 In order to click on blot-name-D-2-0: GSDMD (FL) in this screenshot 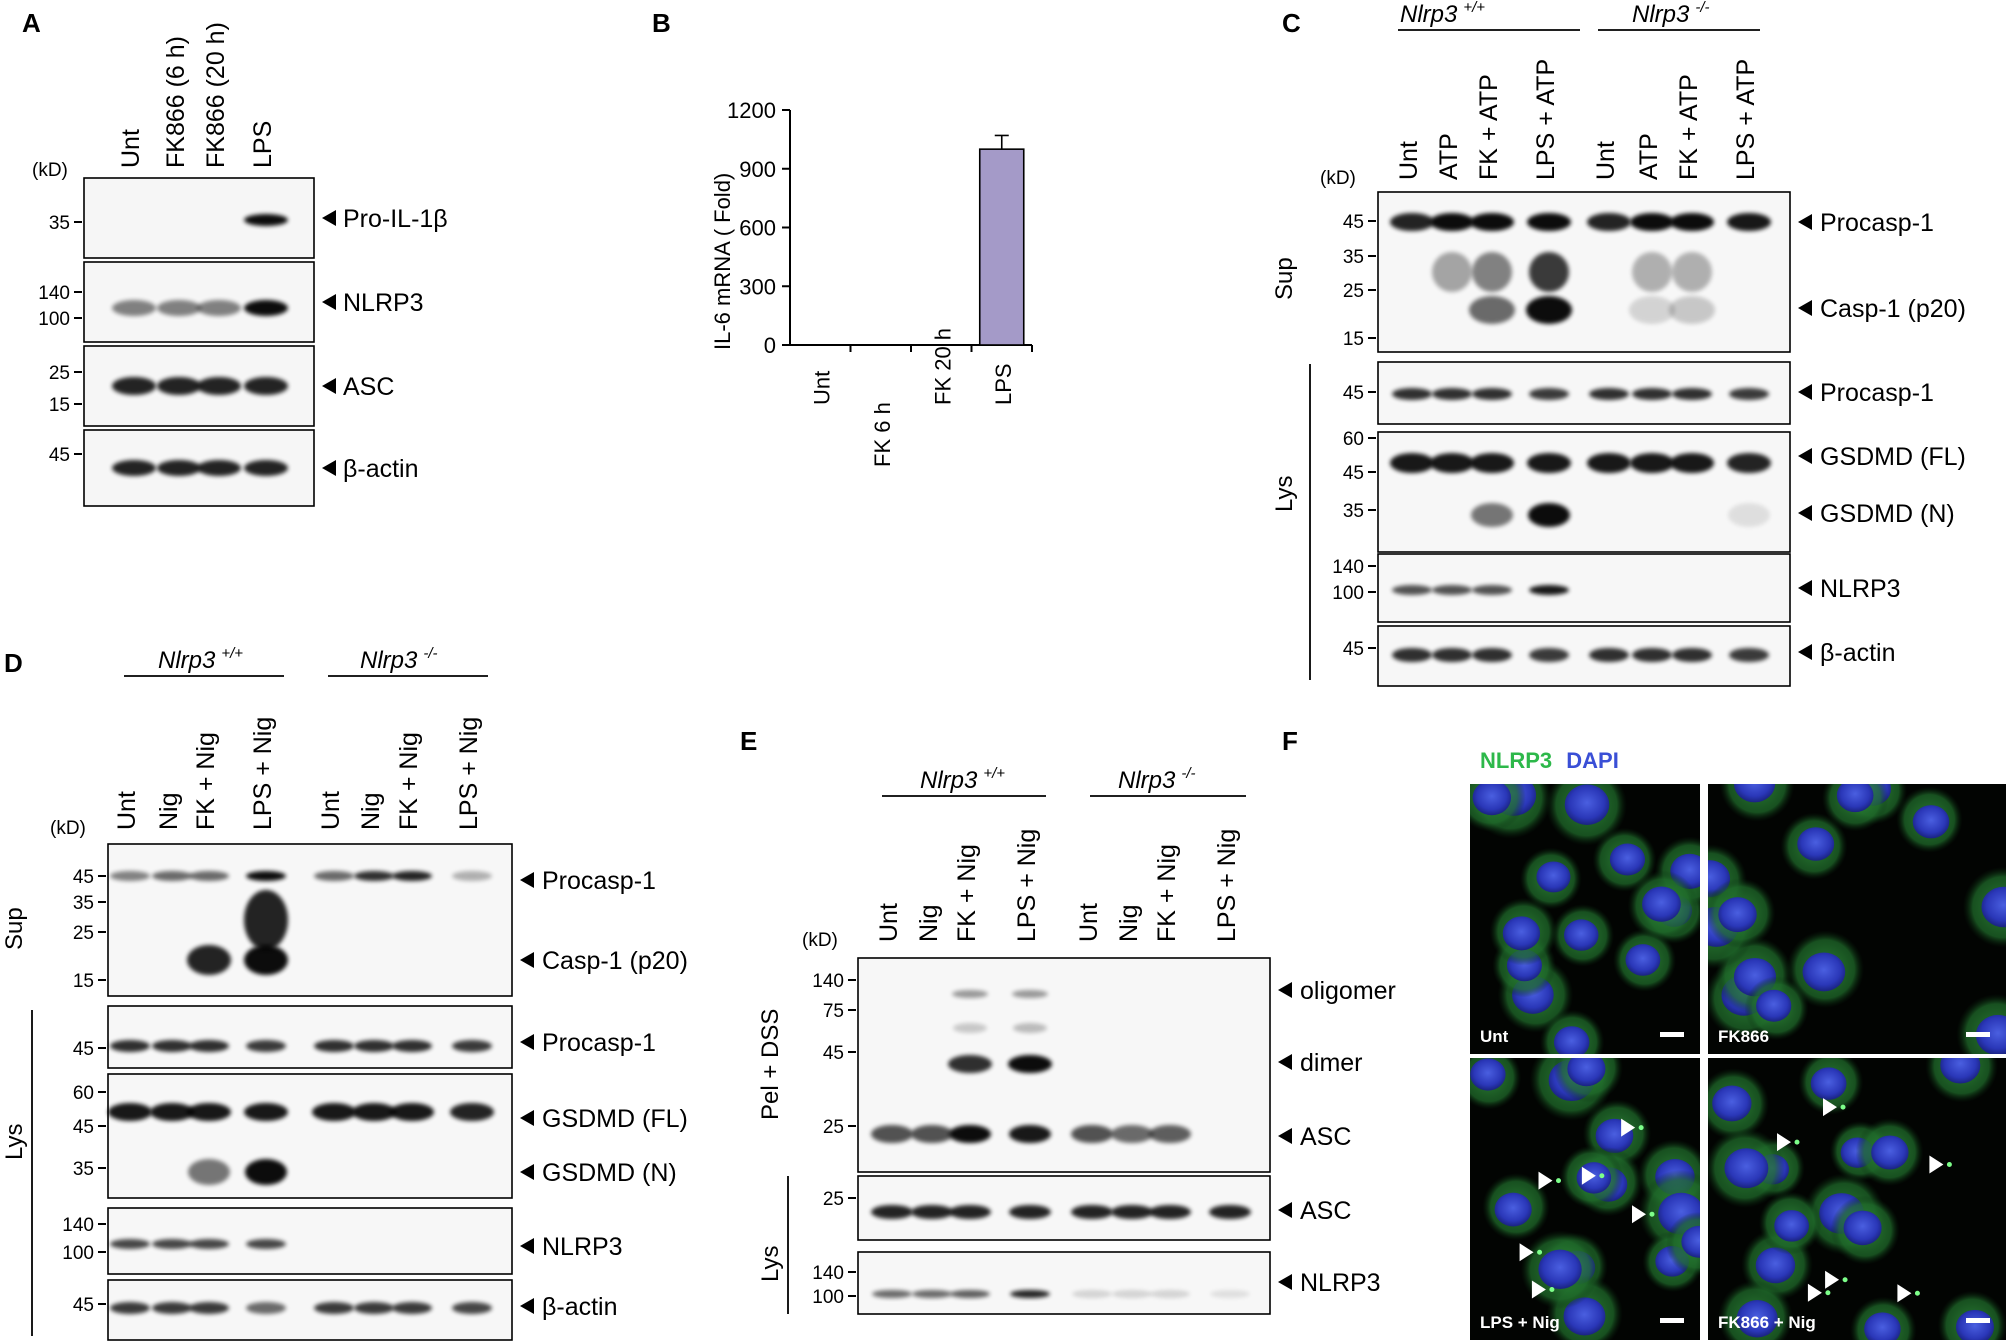, I will do `click(615, 1119)`.